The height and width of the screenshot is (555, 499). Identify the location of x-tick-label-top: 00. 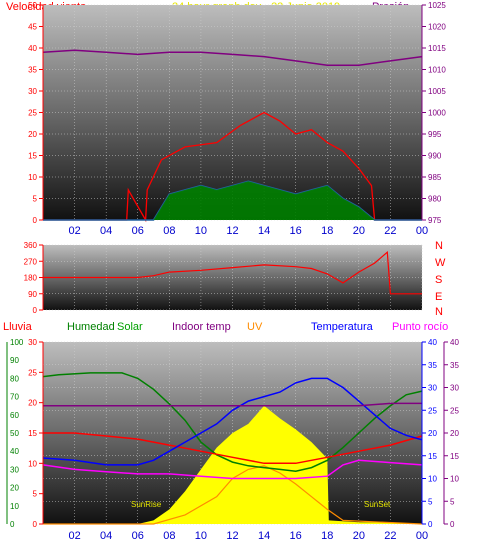
(422, 231).